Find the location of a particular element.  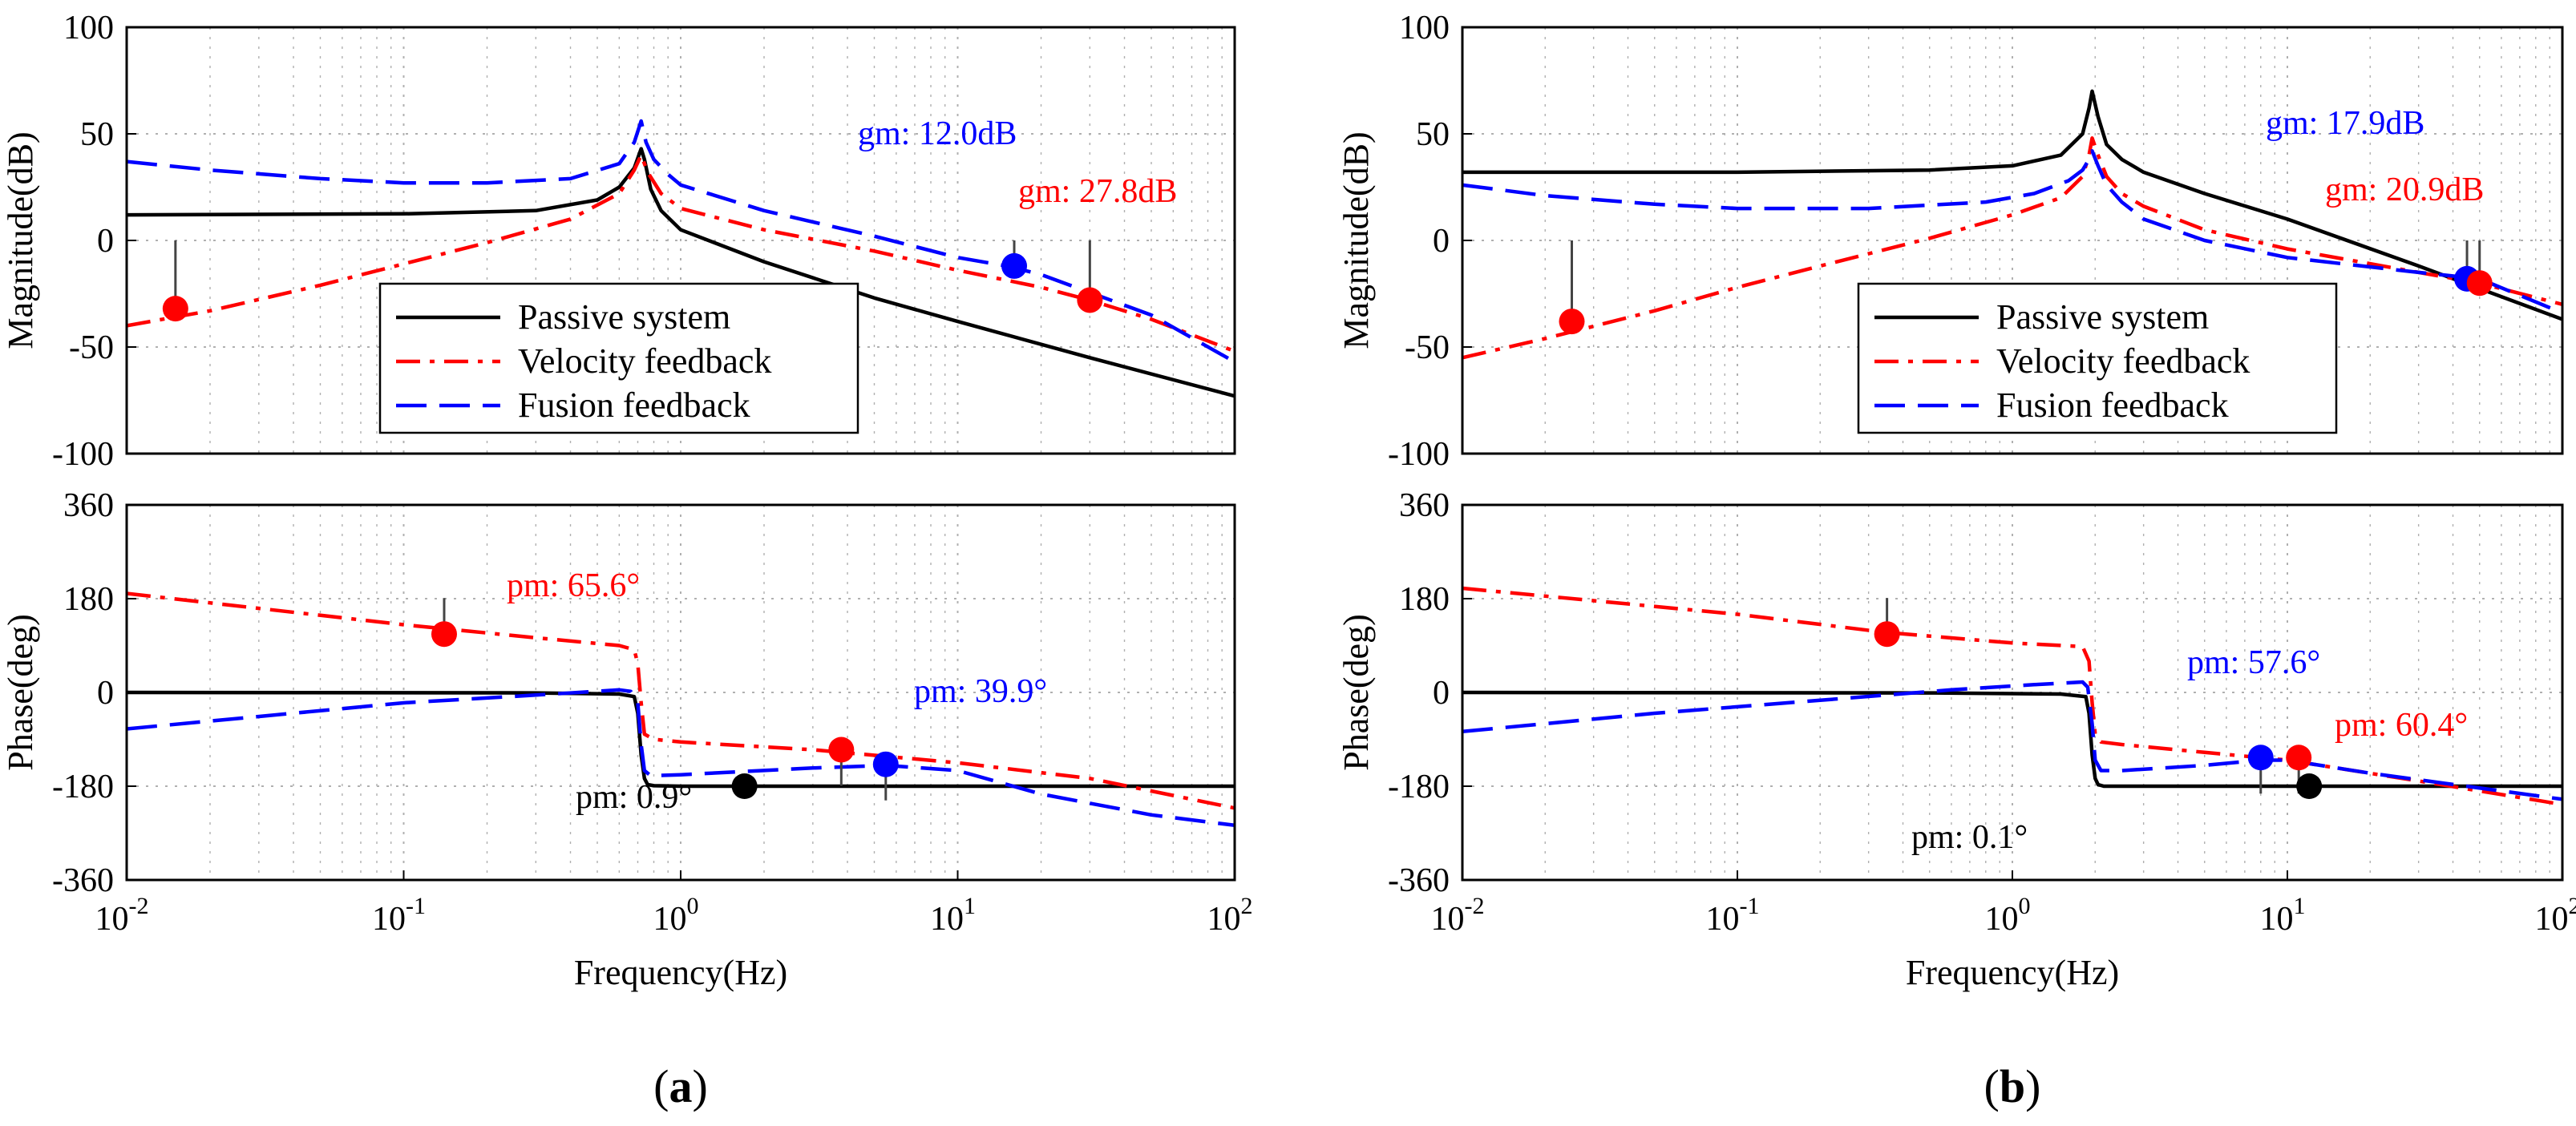

gain-margin-label: gm: 20.9dB is located at coordinates (2404, 190).